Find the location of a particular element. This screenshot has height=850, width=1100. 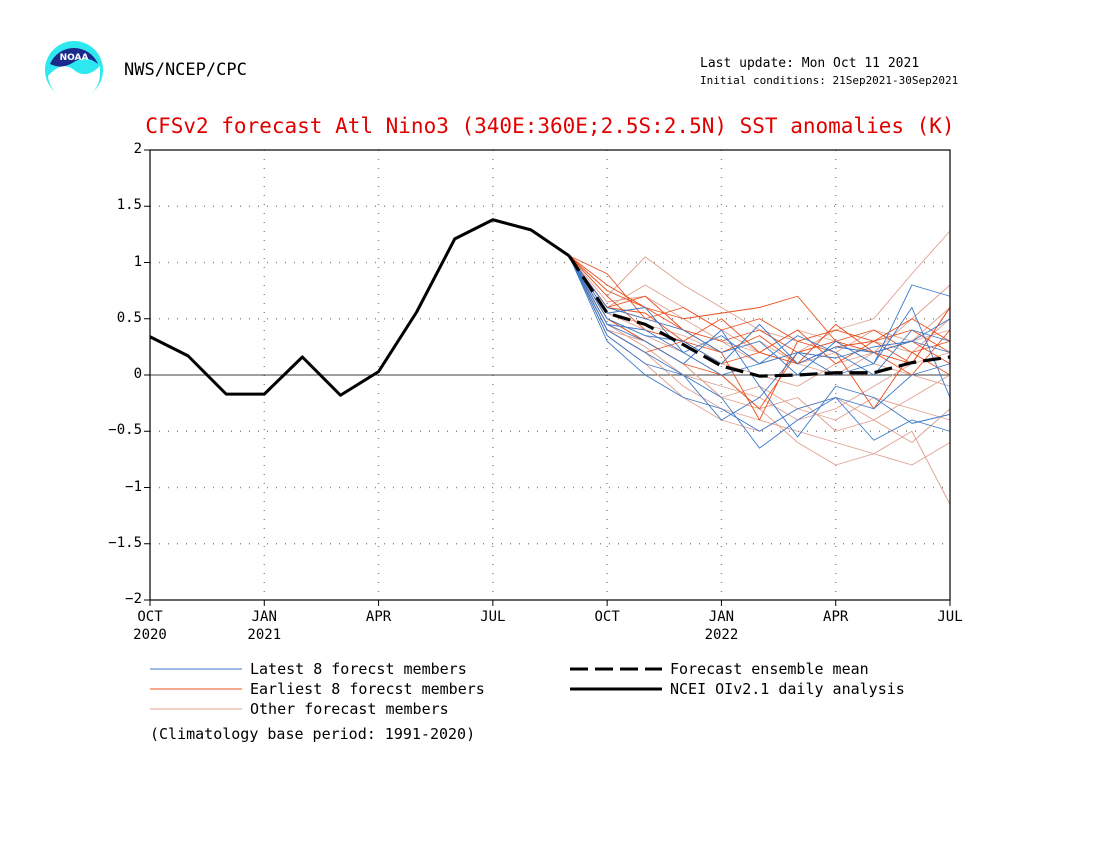

legend-analysis: NCEI OIv2.1 daily analysis is located at coordinates (737, 689).